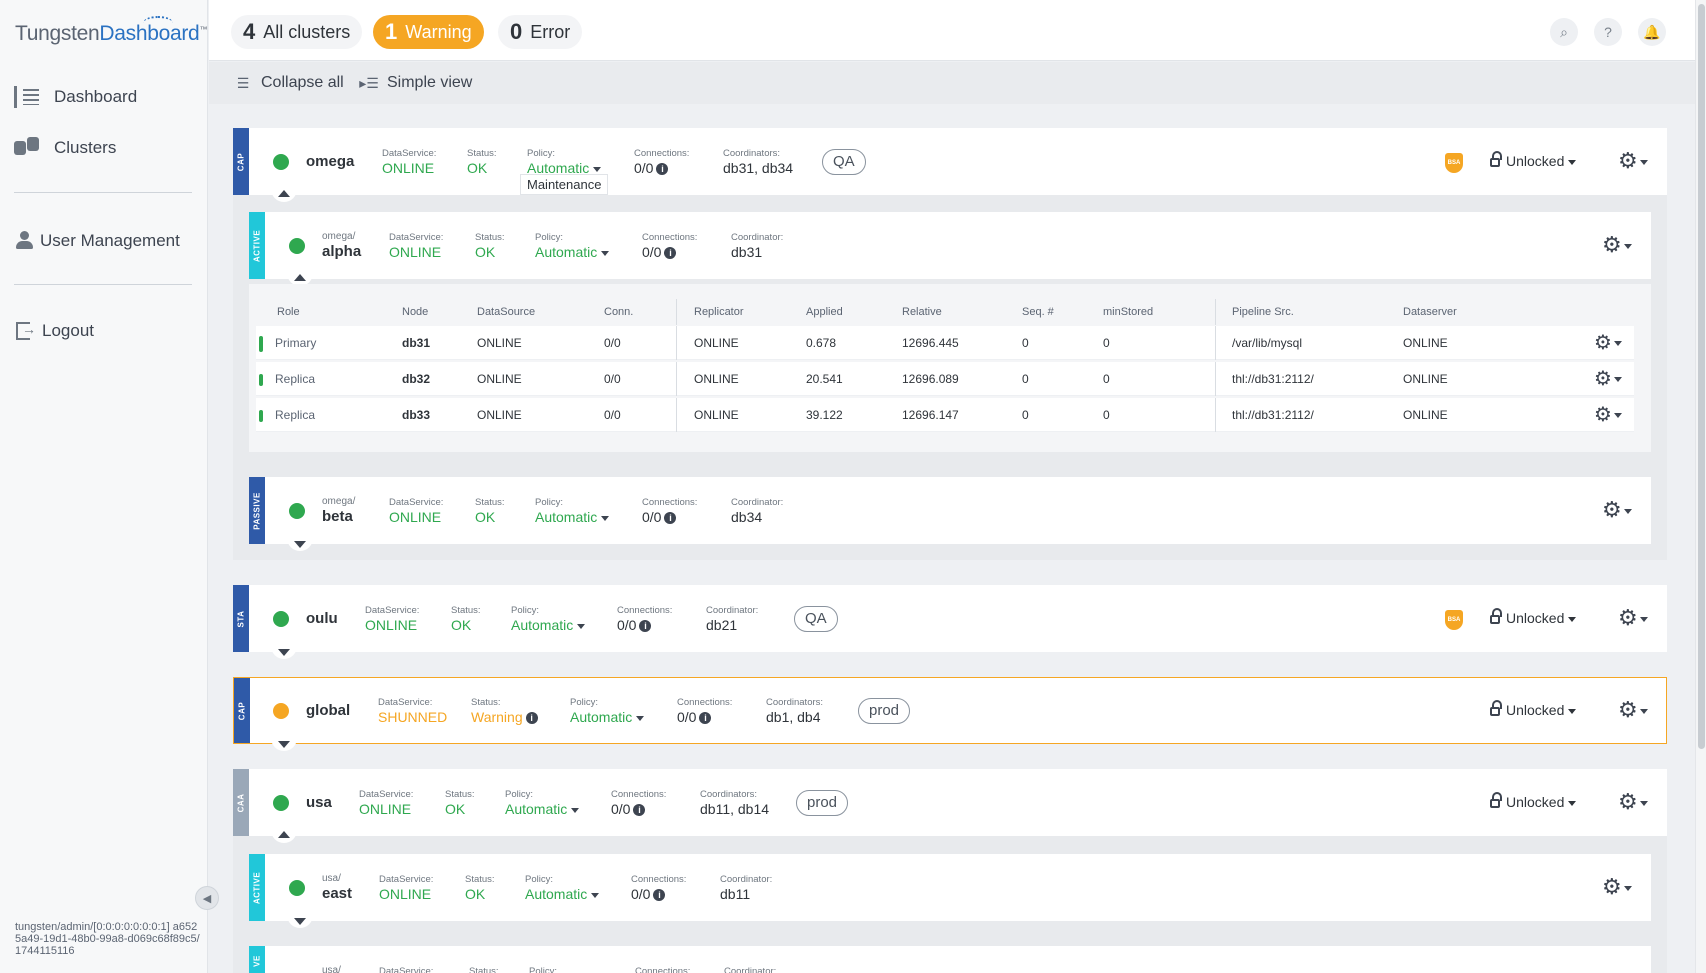 The width and height of the screenshot is (1706, 973). What do you see at coordinates (97, 241) in the screenshot?
I see `nav-user-management: User Management` at bounding box center [97, 241].